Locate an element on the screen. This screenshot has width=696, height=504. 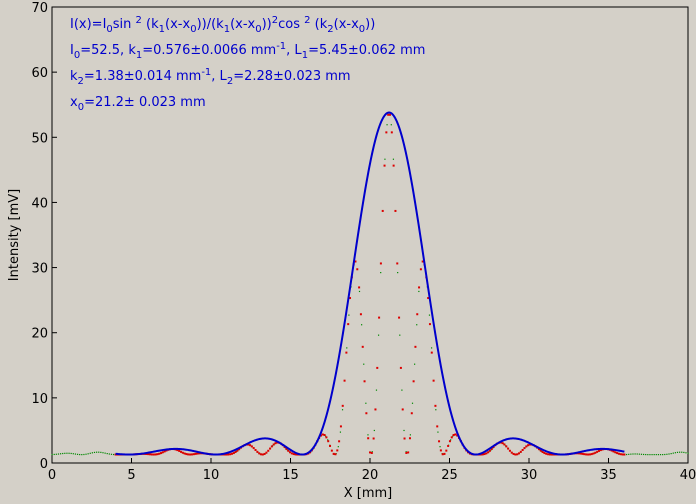
x-axis-label: X [mm] is located at coordinates (368, 493).